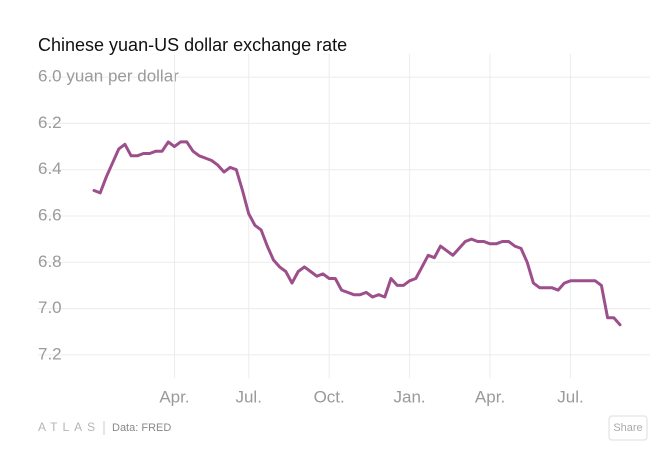 The height and width of the screenshot is (460, 670). I want to click on y-tick-label: 7.2, so click(50, 353).